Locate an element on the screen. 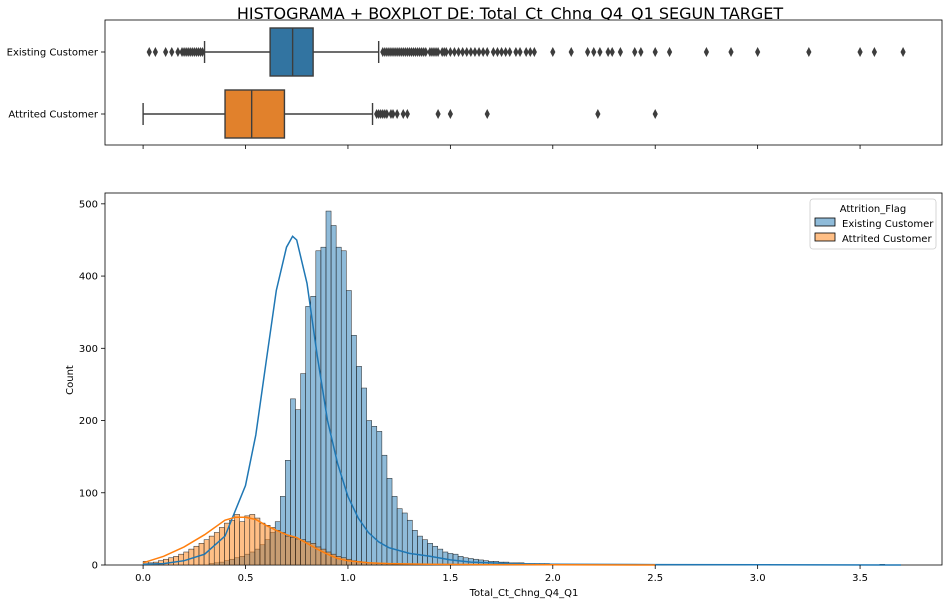 Image resolution: width=949 pixels, height=604 pixels. legend-swatch-existing is located at coordinates (825, 222).